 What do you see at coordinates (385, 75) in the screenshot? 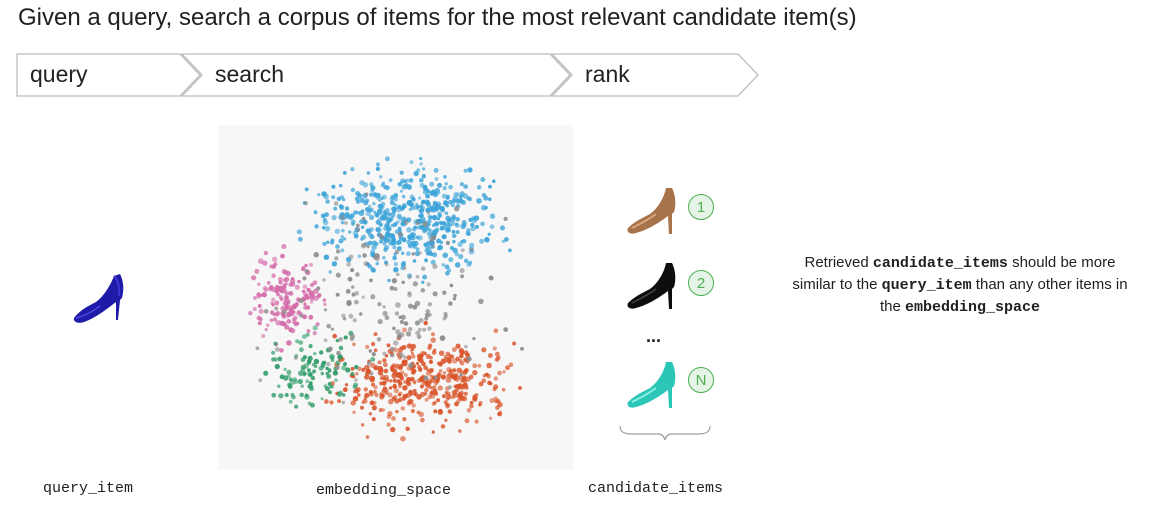
I see `pipeline-flow: query search rank` at bounding box center [385, 75].